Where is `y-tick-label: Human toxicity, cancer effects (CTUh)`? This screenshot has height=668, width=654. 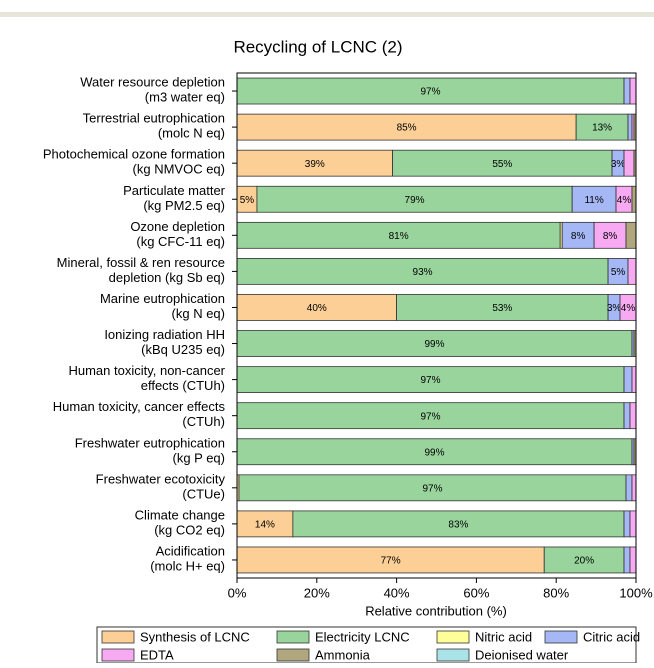
y-tick-label: Human toxicity, cancer effects (CTUh) is located at coordinates (139, 415).